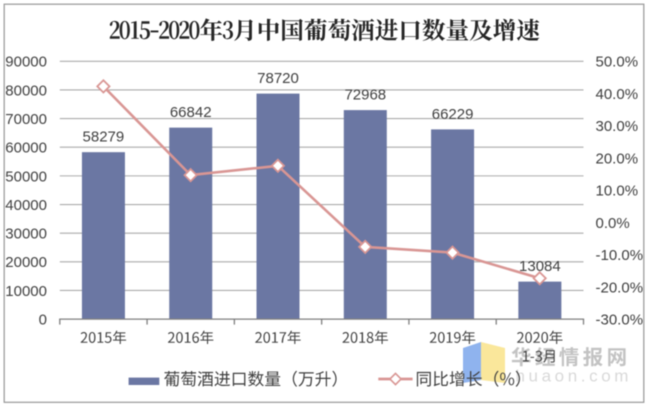 The image size is (650, 413). Describe the element at coordinates (617, 62) in the screenshot. I see `svg-text: 50.0%` at that location.